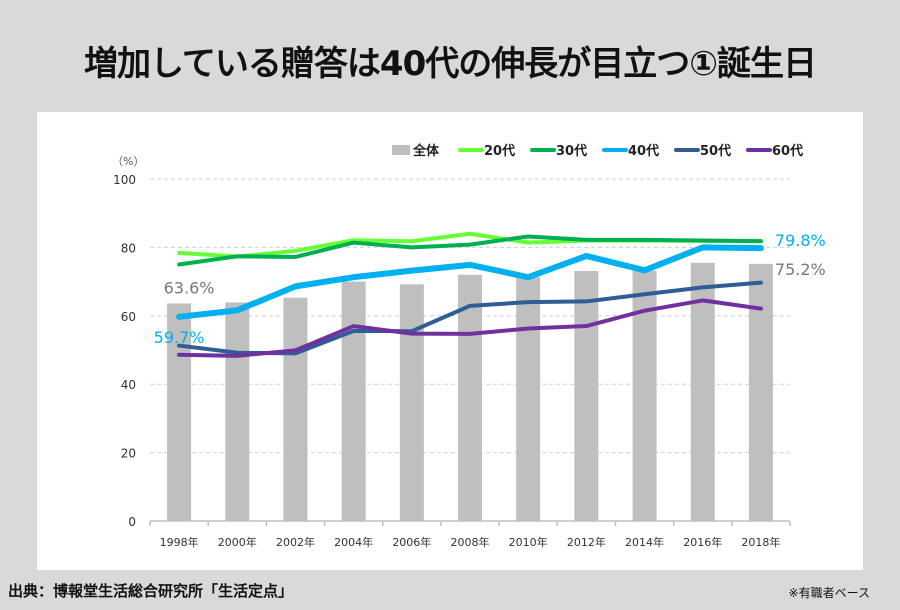 The width and height of the screenshot is (900, 610). What do you see at coordinates (800, 269) in the screenshot?
I see `data-label: 75.2%` at bounding box center [800, 269].